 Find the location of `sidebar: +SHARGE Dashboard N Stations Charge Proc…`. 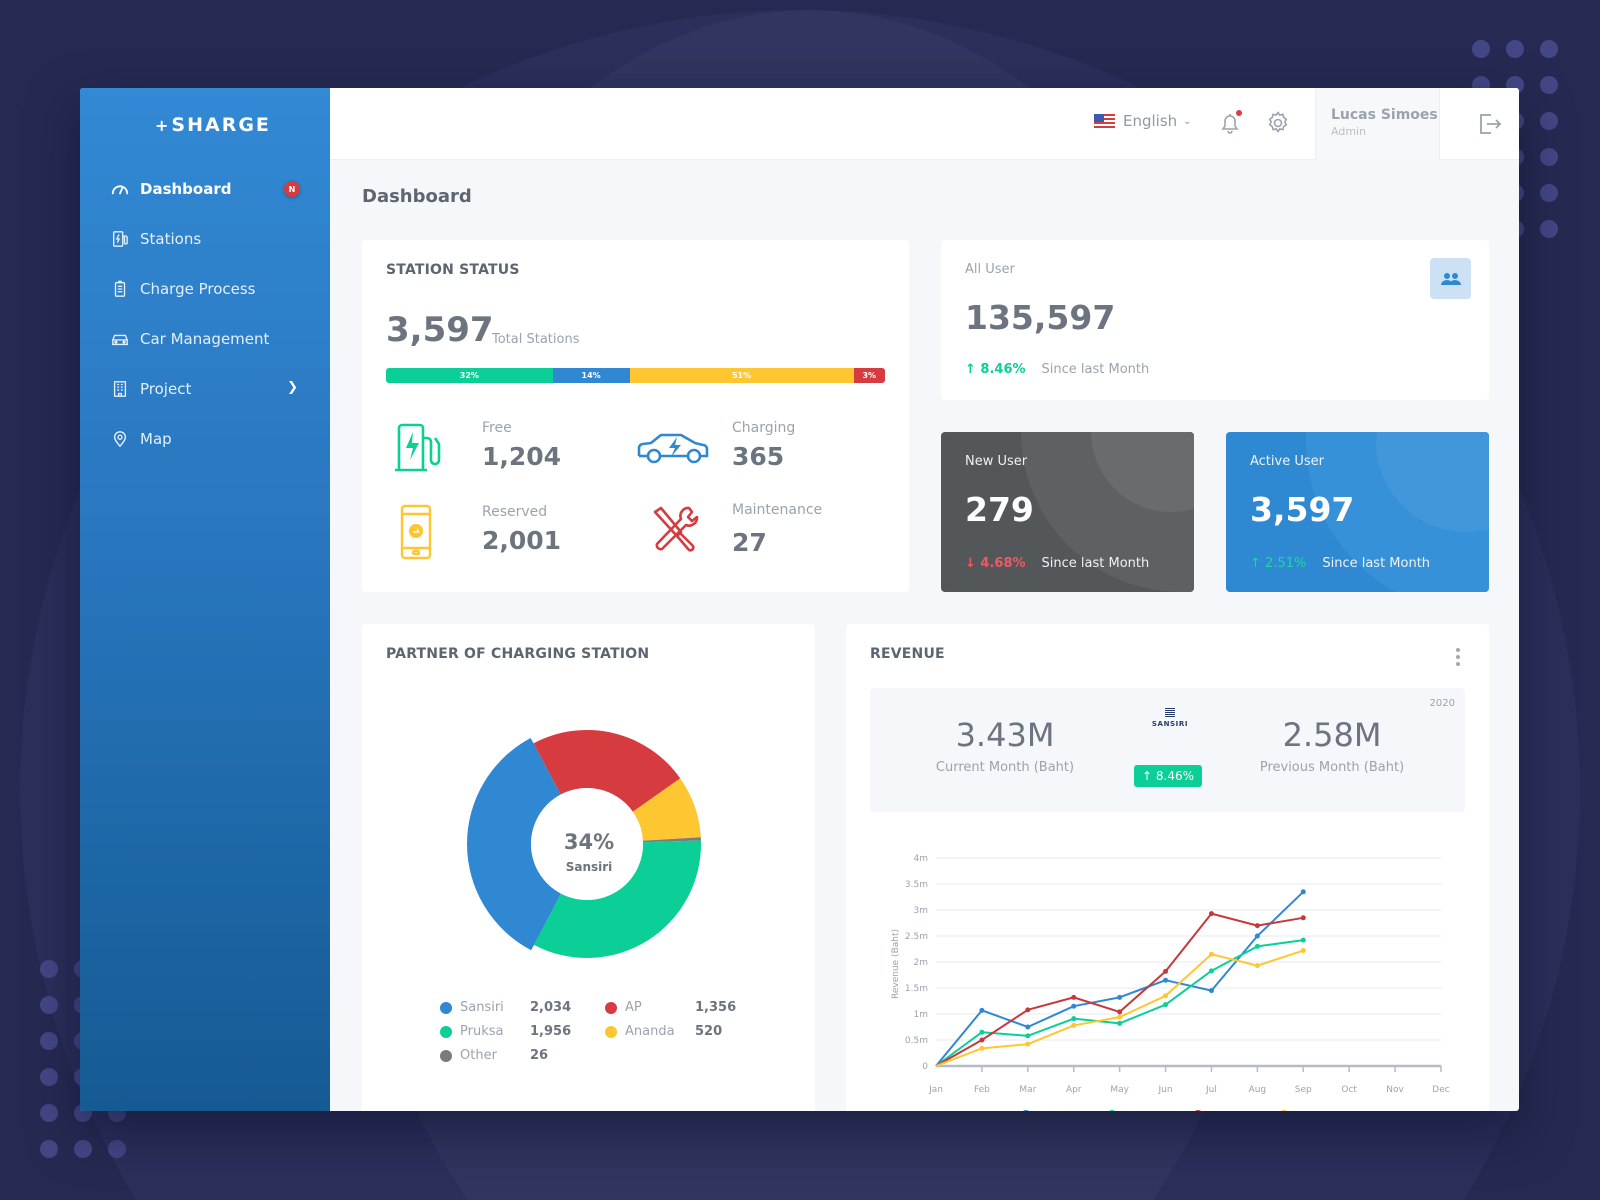

sidebar: +SHARGE Dashboard N Stations Charge Proc… is located at coordinates (205, 599).